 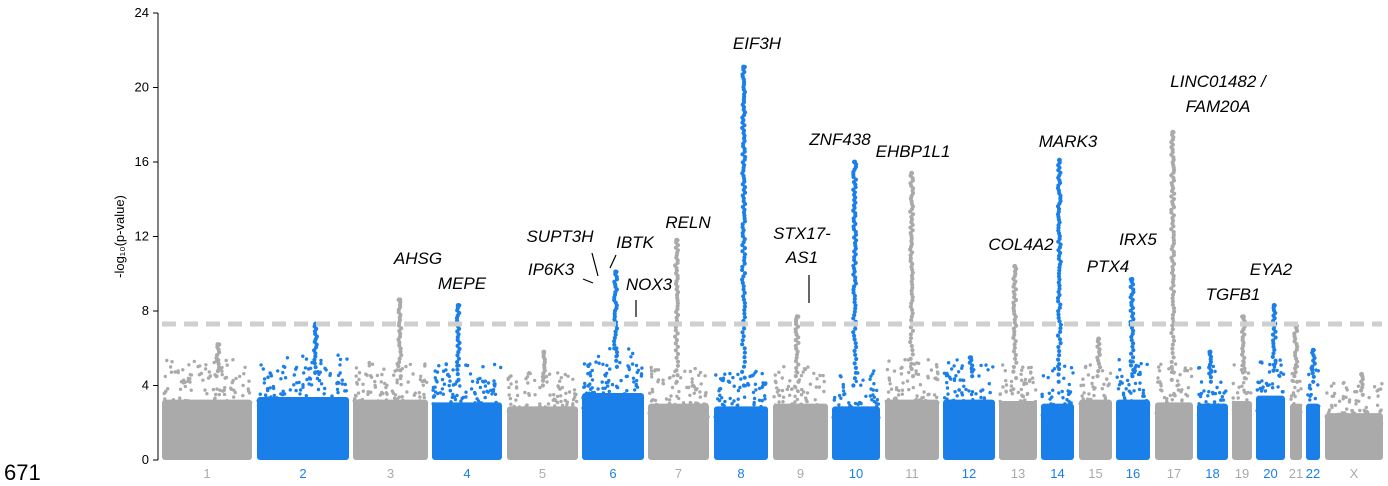 What do you see at coordinates (588, 281) in the screenshot?
I see `annotation-leader-line` at bounding box center [588, 281].